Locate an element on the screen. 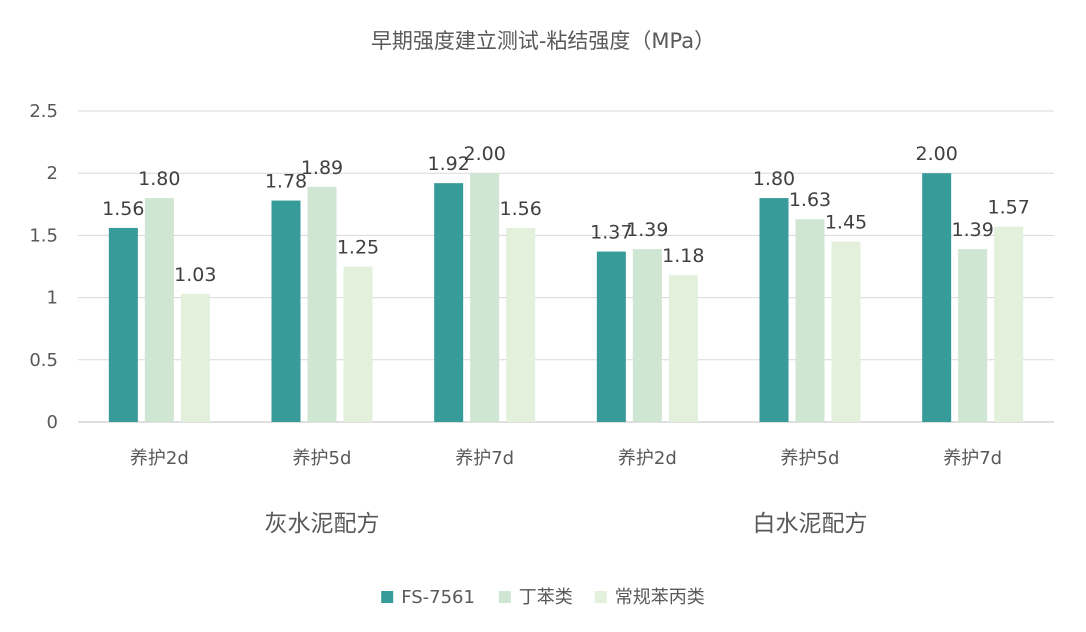  group-labels: 灰水泥配方 白水泥配方 is located at coordinates (566, 524).